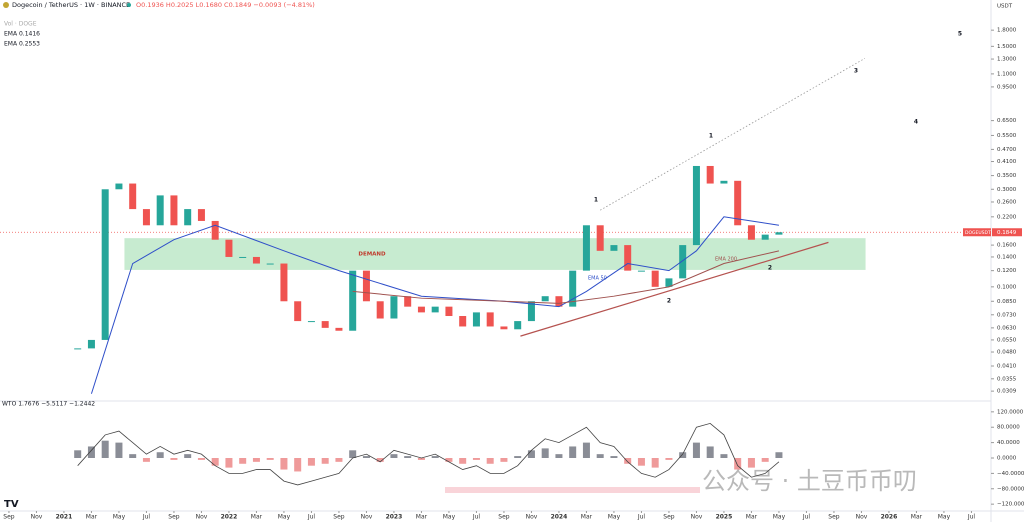  What do you see at coordinates (1007, 328) in the screenshot?
I see `y-tick-label: 0.0630` at bounding box center [1007, 328].